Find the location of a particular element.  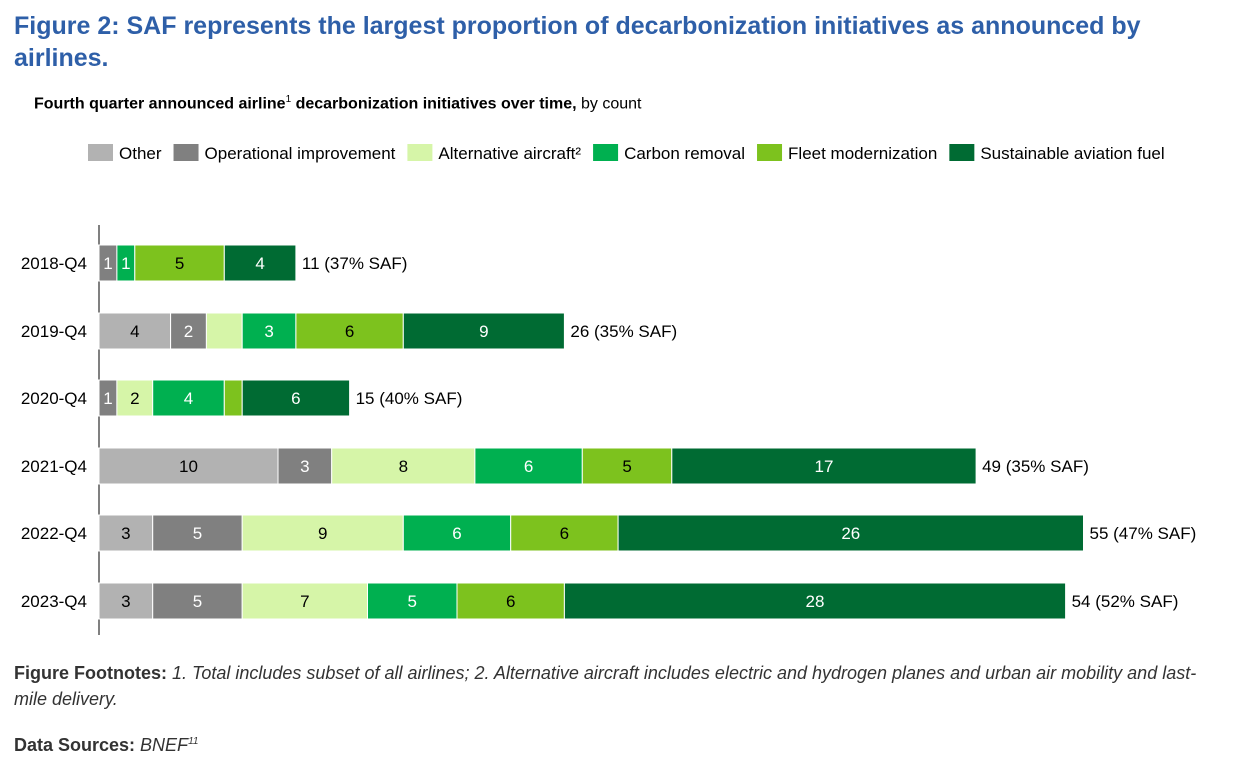

segment-label-4-5: 26 is located at coordinates (850, 533).